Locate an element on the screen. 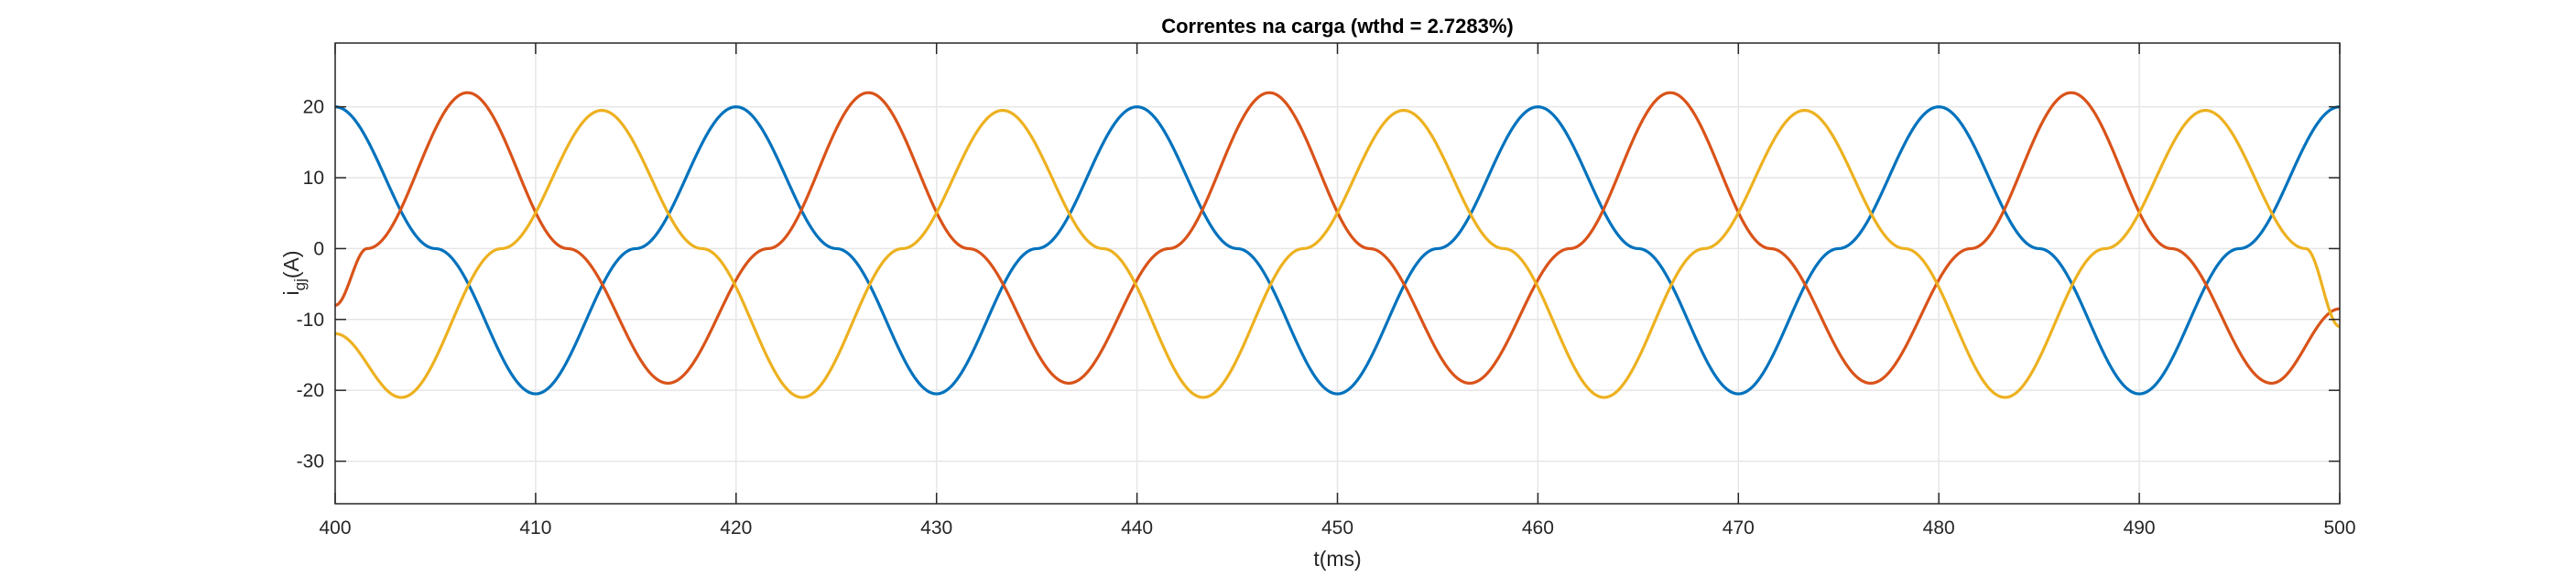  y-axis-label-suffix: (A) is located at coordinates (291, 264).